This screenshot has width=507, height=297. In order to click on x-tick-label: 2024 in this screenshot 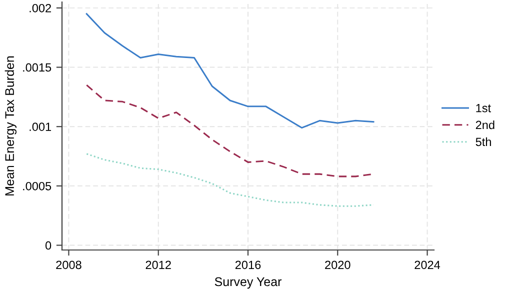, I will do `click(427, 265)`.